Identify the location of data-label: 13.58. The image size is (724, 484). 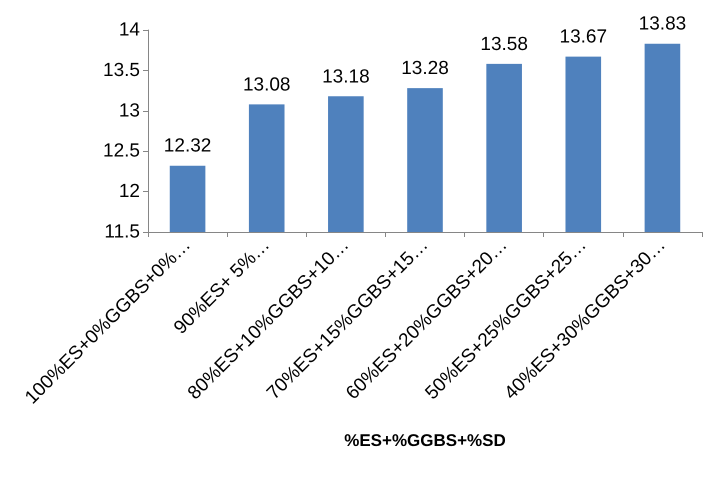
(504, 44).